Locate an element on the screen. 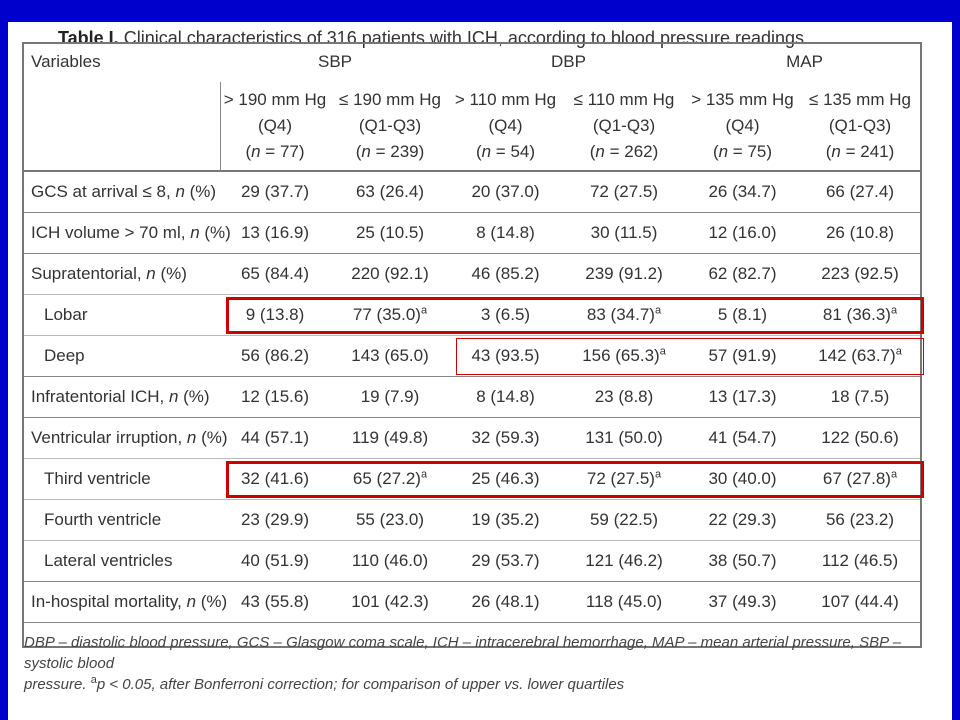 The height and width of the screenshot is (720, 960). table-cell: 62 (82.7) is located at coordinates (742, 274).